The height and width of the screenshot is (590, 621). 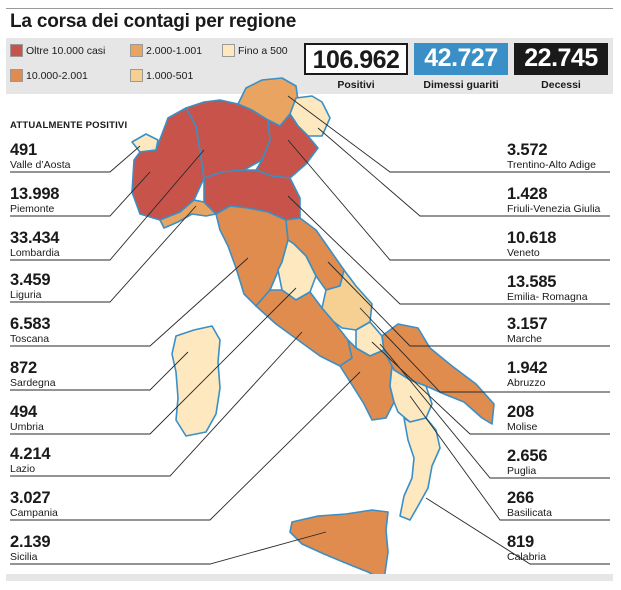 I want to click on region-name: Trentino-Alto Adige, so click(x=551, y=165).